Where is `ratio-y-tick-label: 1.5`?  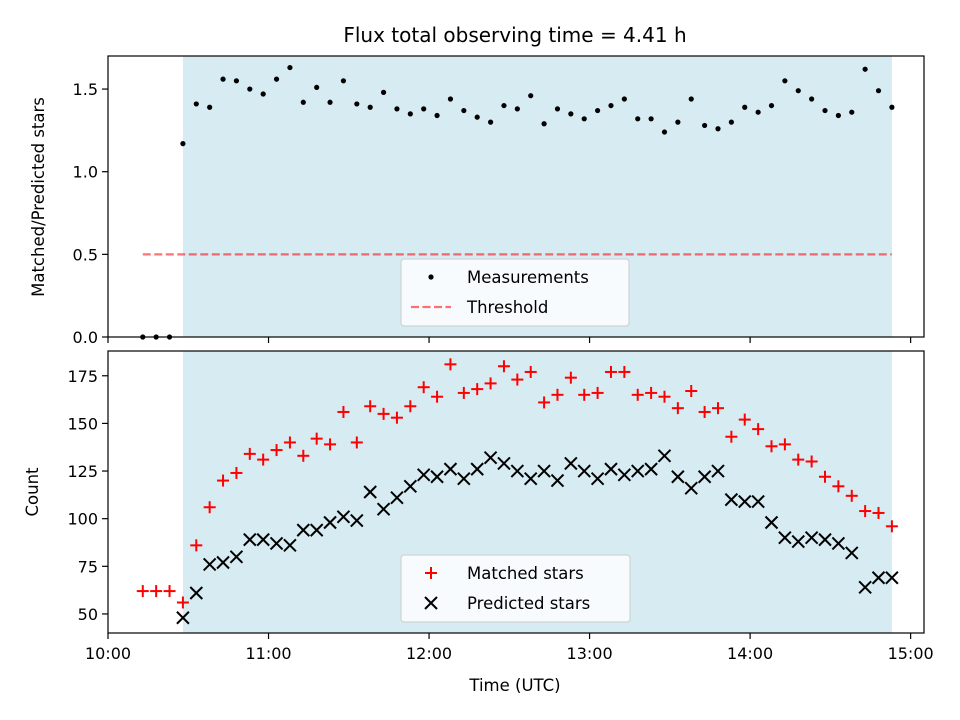 ratio-y-tick-label: 1.5 is located at coordinates (85, 89).